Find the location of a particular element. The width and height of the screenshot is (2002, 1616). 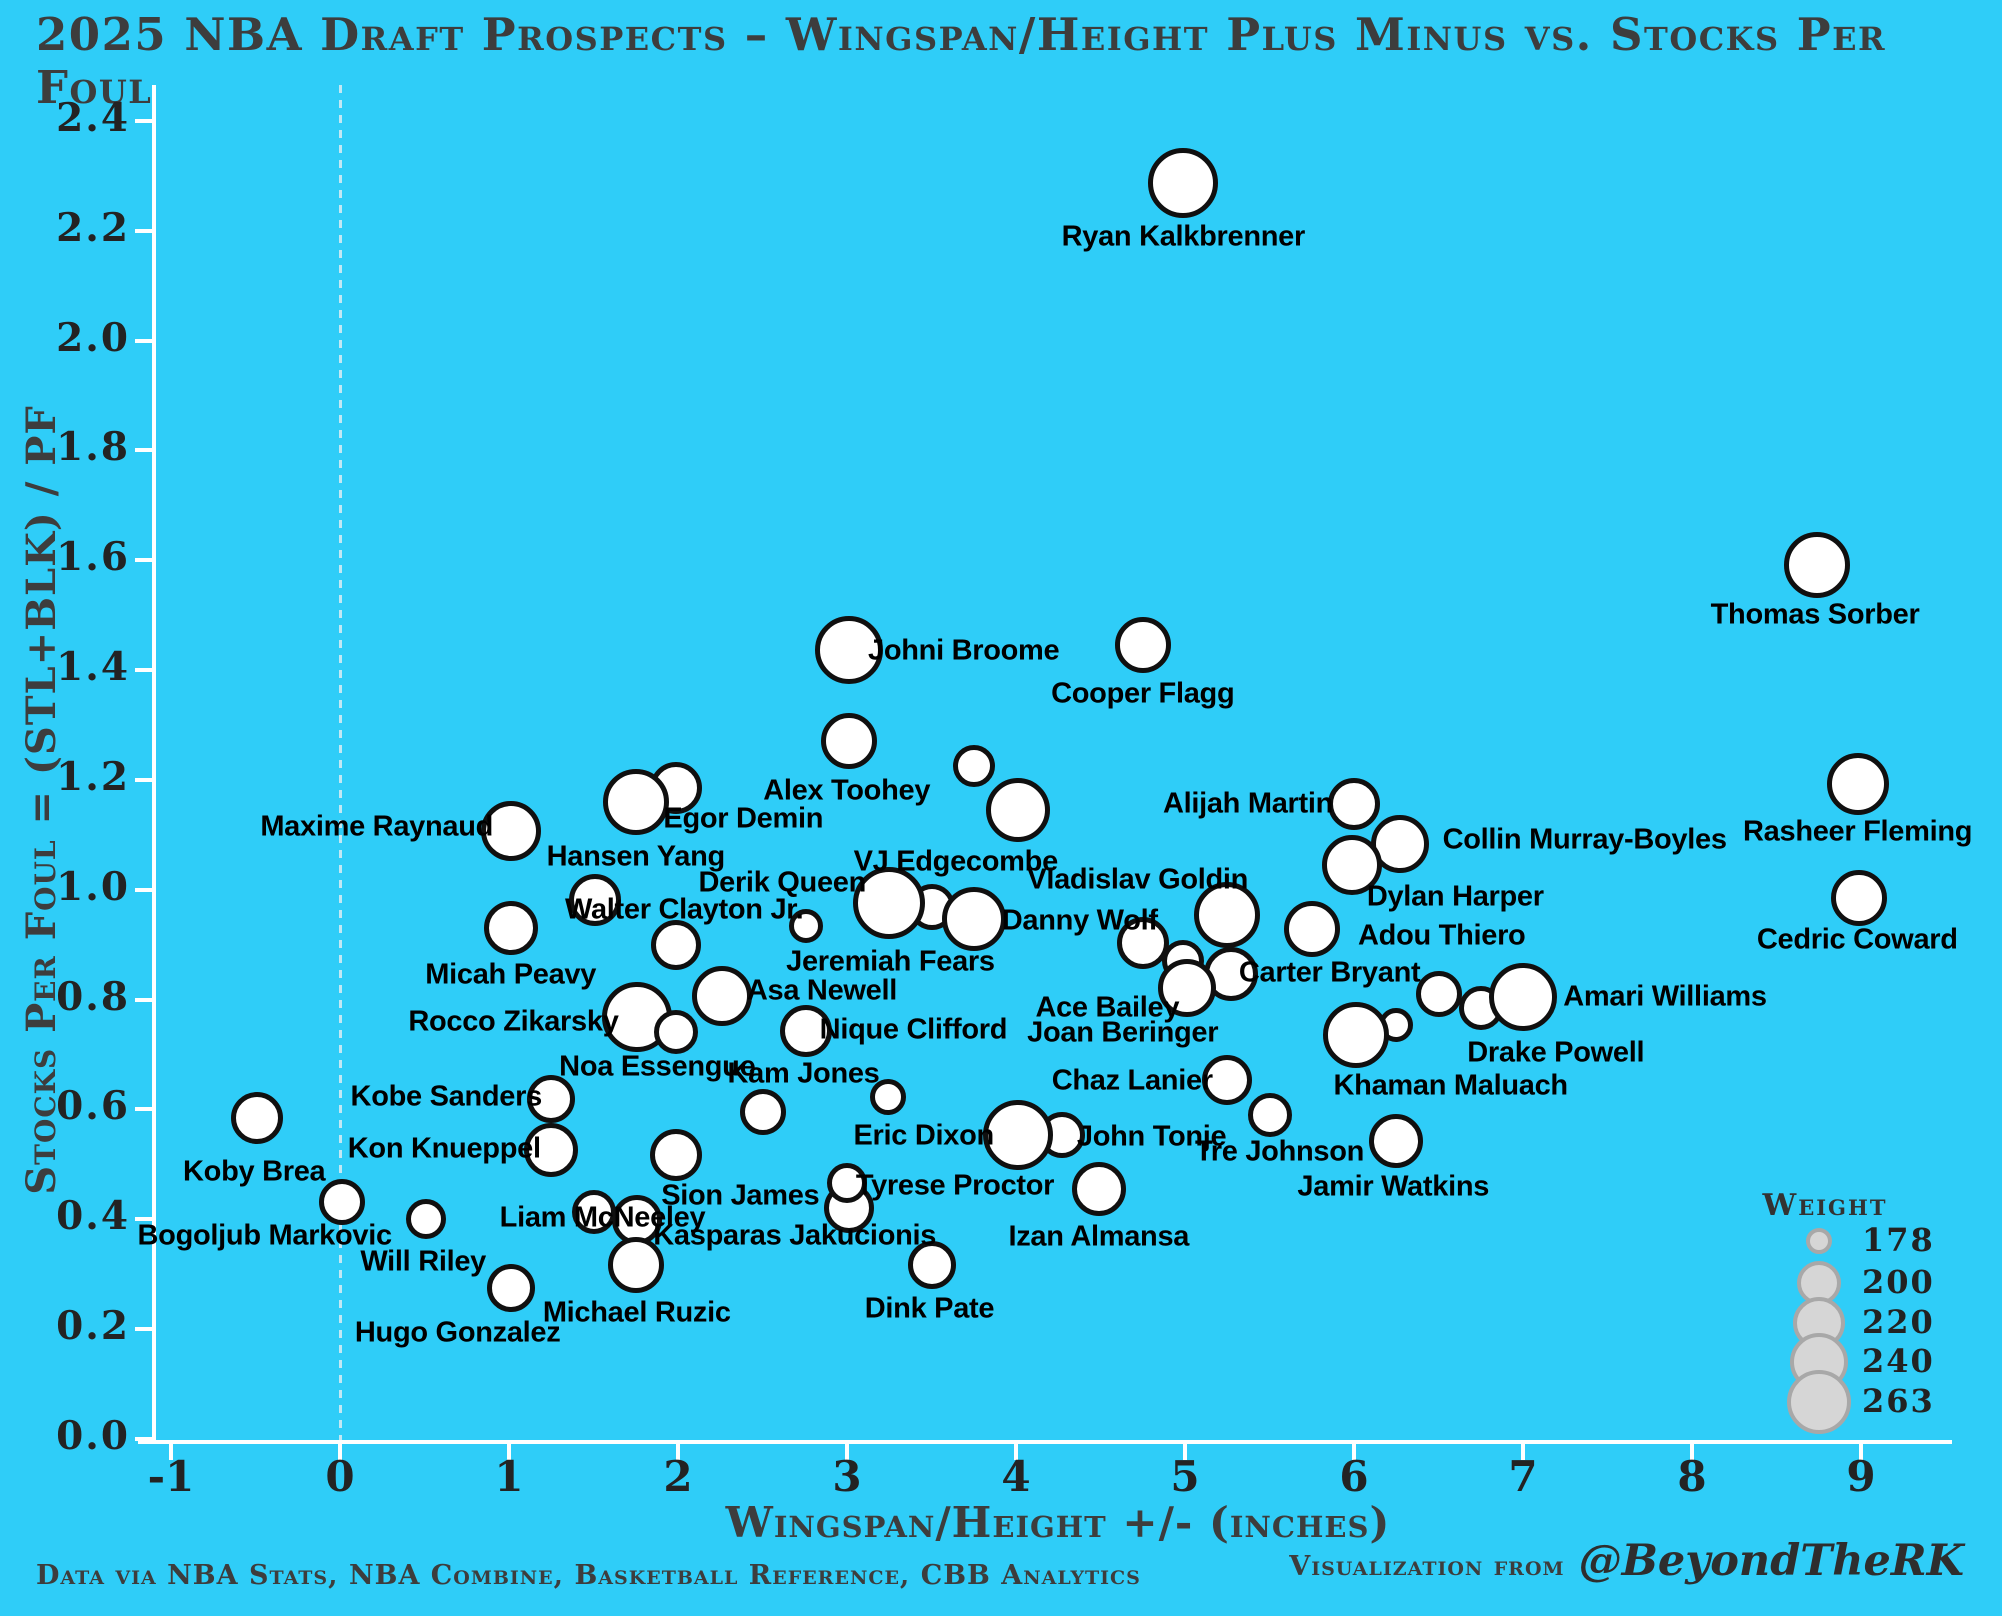

player-label: Asa Newell is located at coordinates (822, 990).